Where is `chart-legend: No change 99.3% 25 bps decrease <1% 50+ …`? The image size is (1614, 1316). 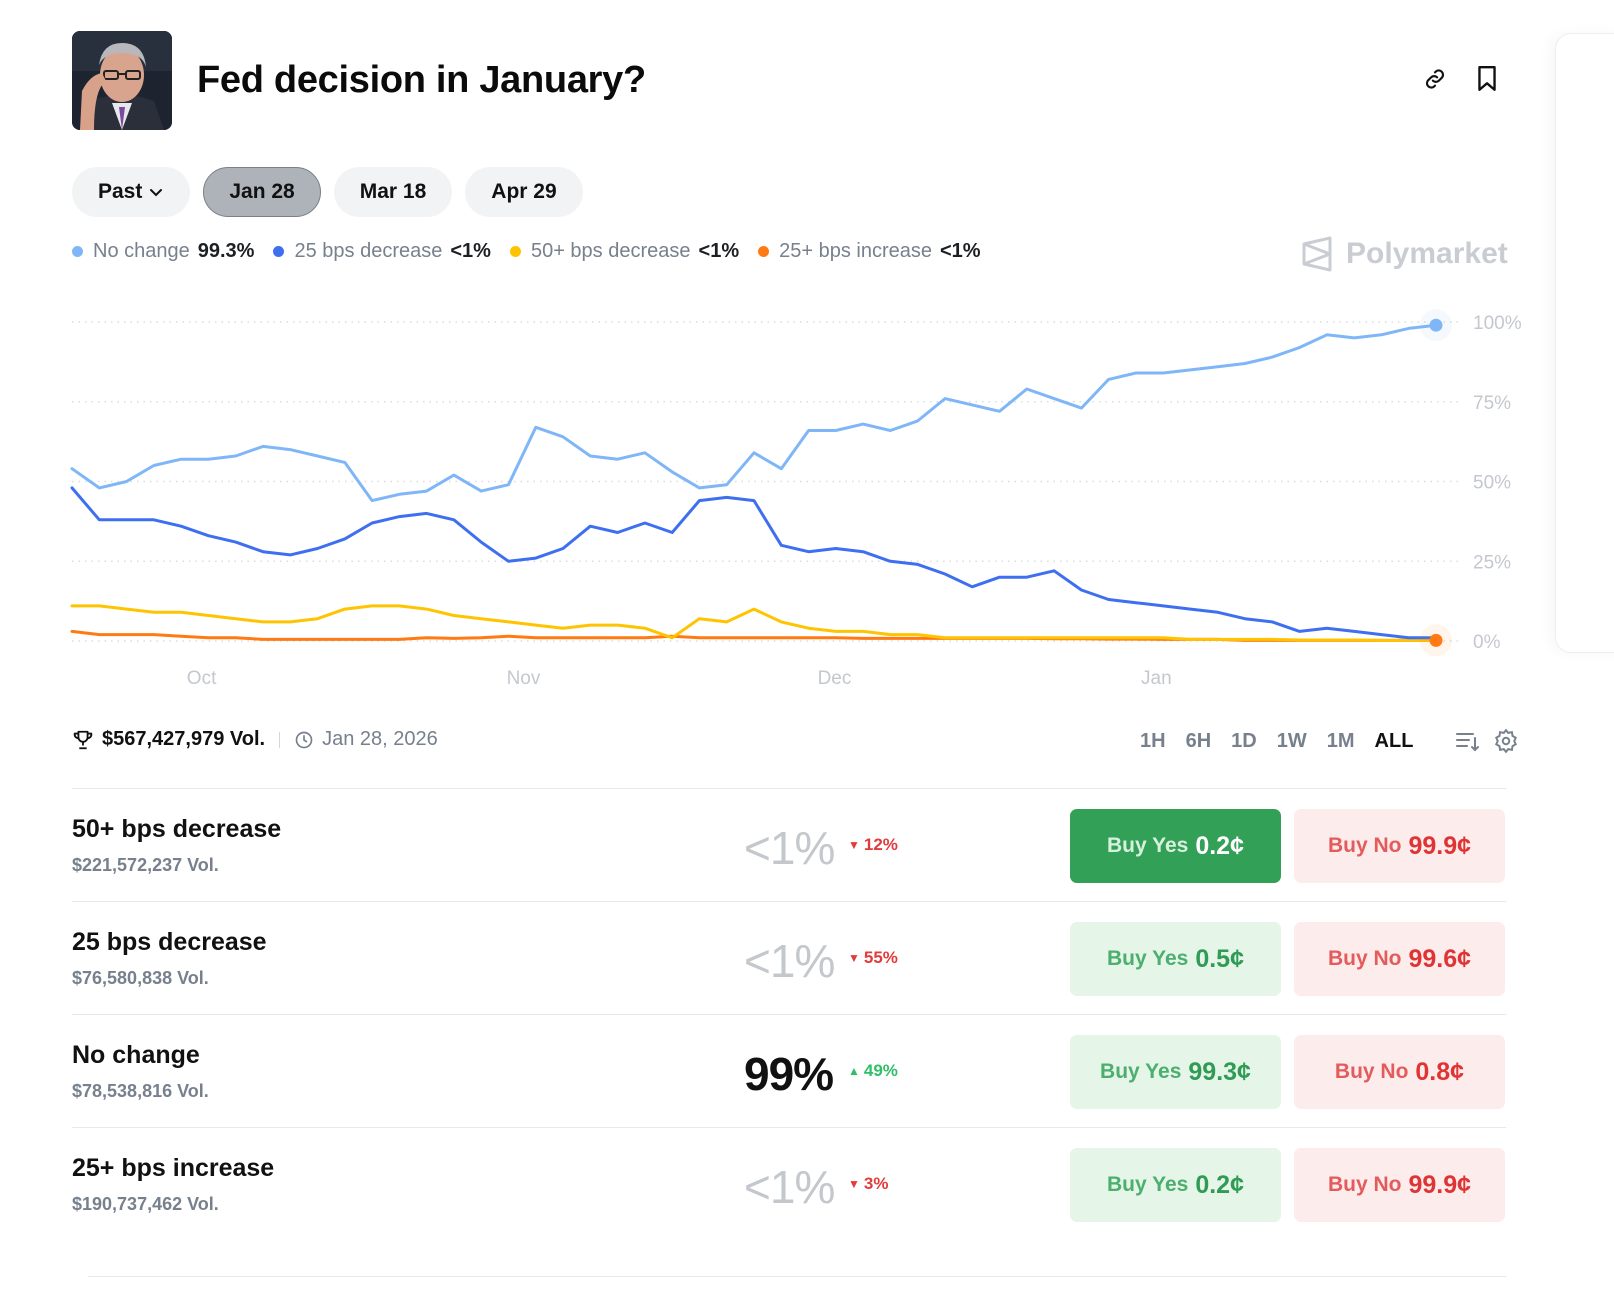 chart-legend: No change 99.3% 25 bps decrease <1% 50+ … is located at coordinates (536, 251).